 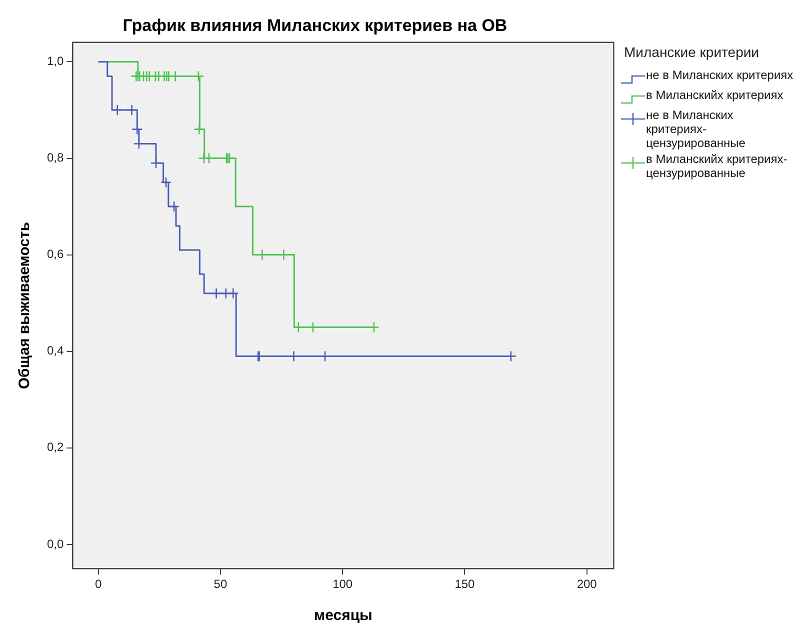 What do you see at coordinates (221, 584) in the screenshot?
I see `x-tick-label: 50` at bounding box center [221, 584].